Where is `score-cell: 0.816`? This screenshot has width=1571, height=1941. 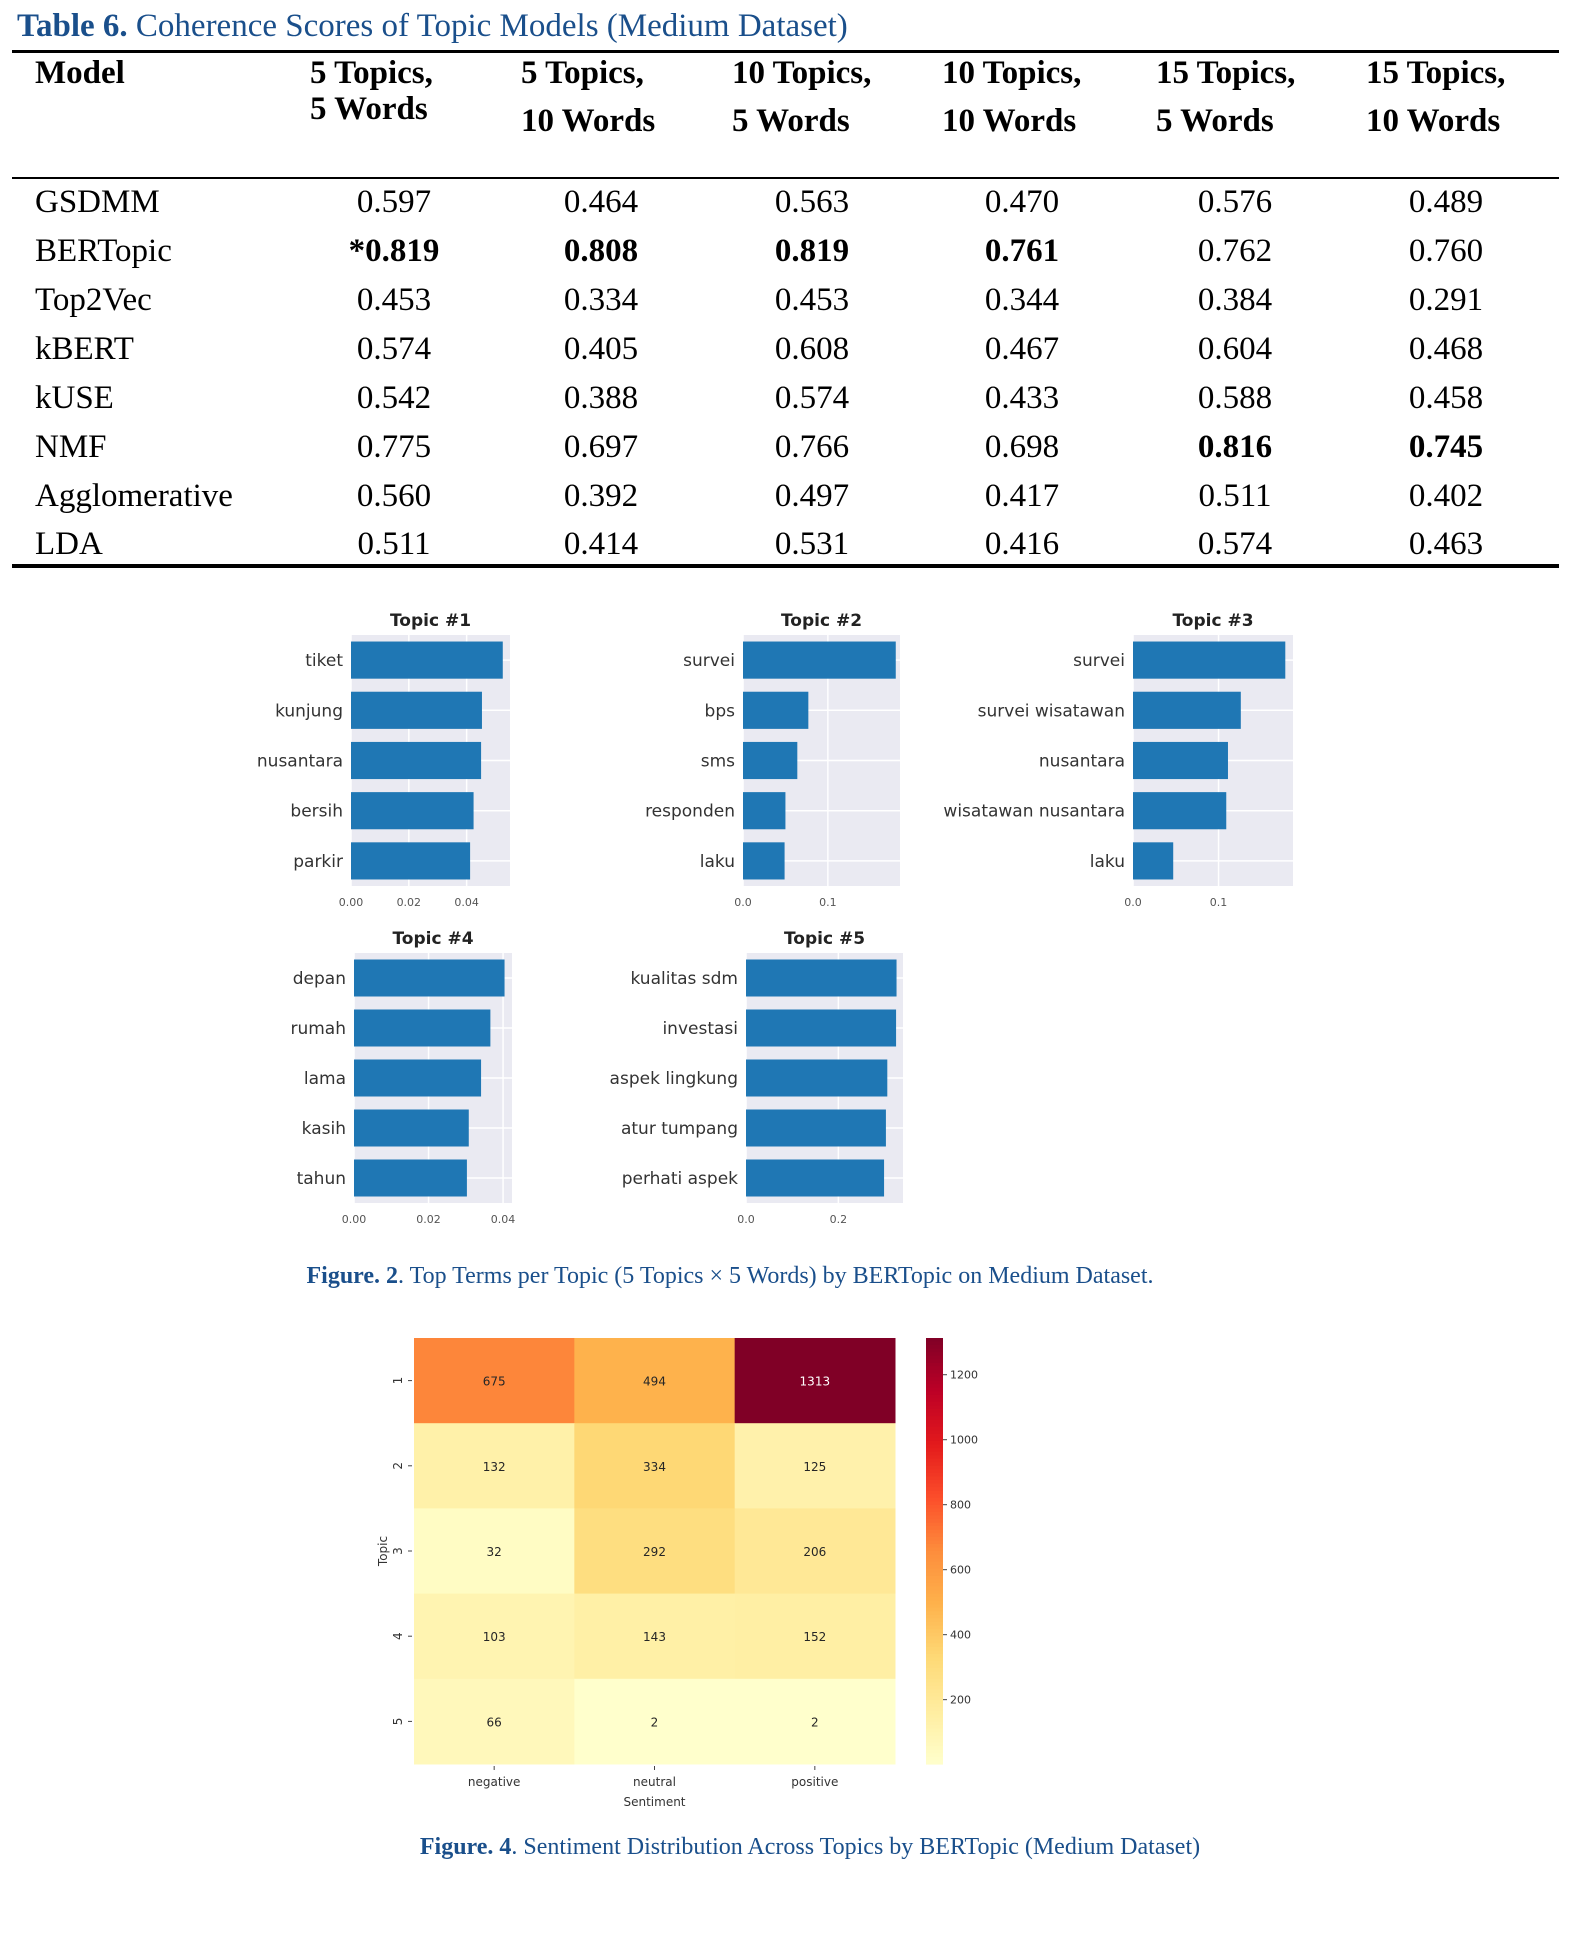 score-cell: 0.816 is located at coordinates (1235, 447).